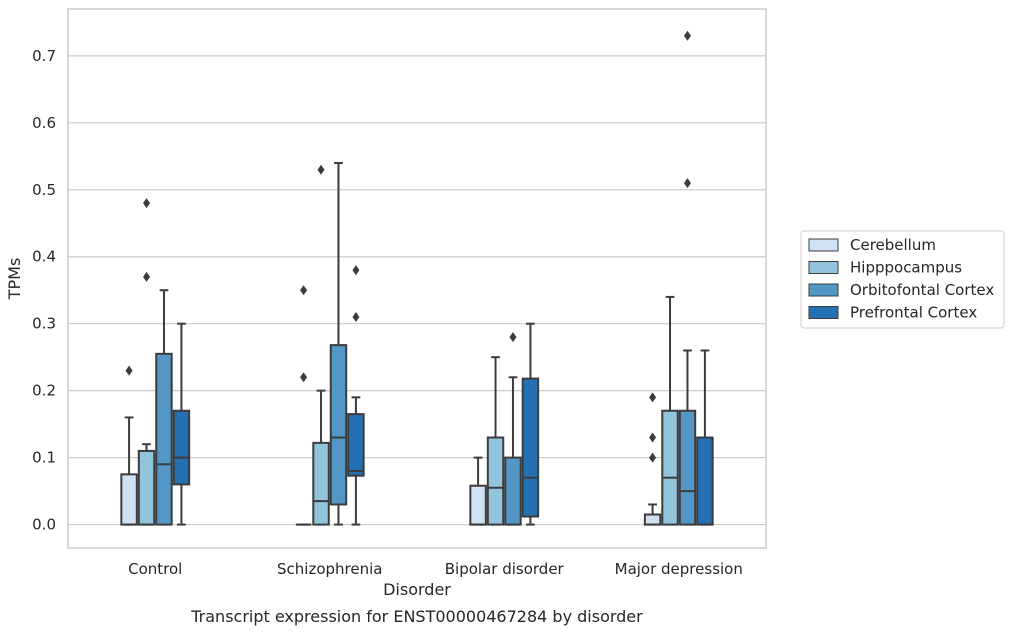 The image size is (1014, 634). Describe the element at coordinates (906, 268) in the screenshot. I see `legend-label: Hipppocampus` at that location.